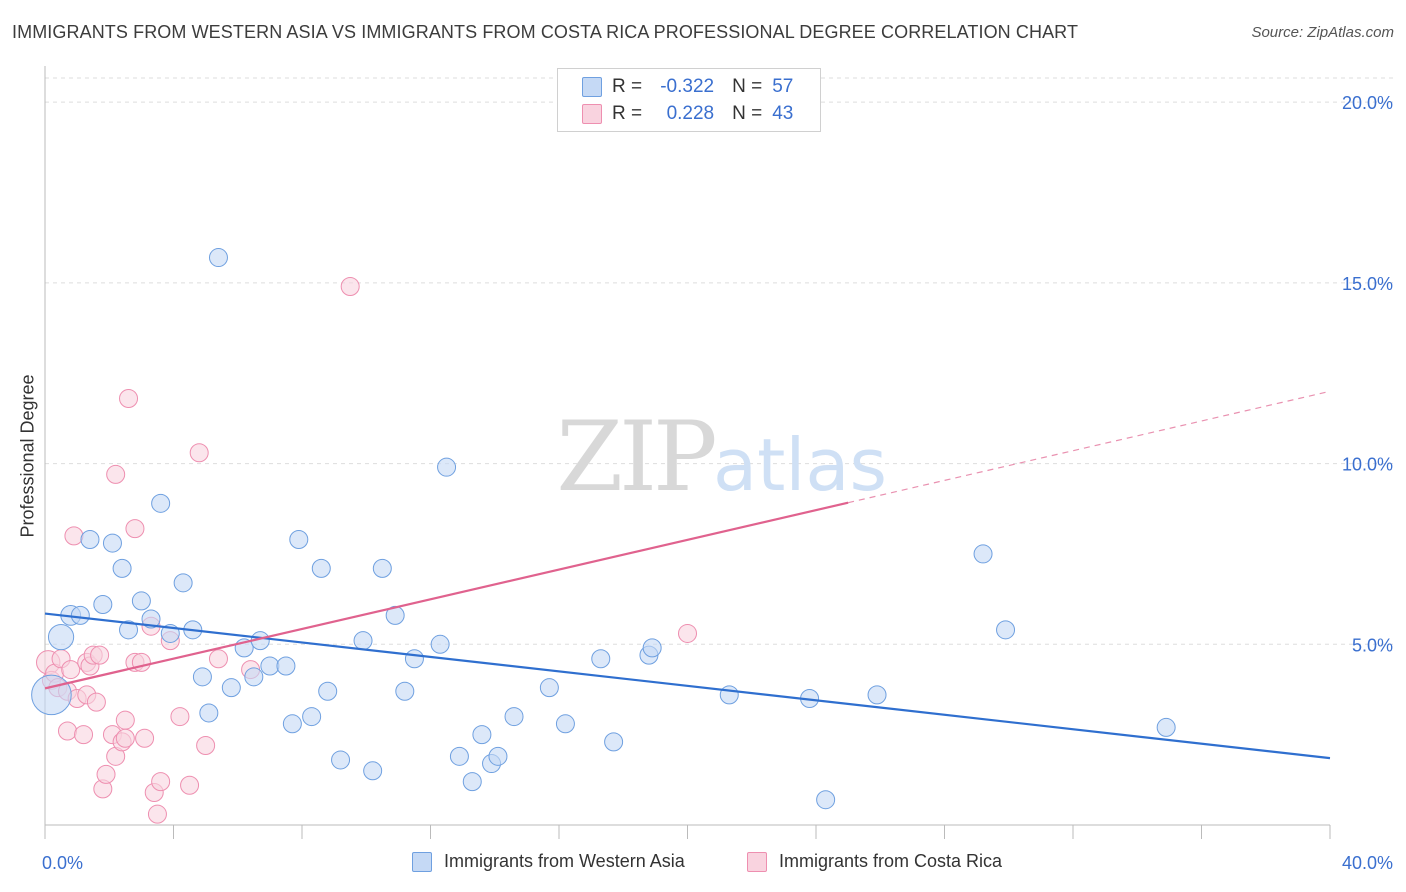 This screenshot has width=1406, height=892. Describe the element at coordinates (1089, 447) in the screenshot. I see `trend-line-extension-pink` at that location.